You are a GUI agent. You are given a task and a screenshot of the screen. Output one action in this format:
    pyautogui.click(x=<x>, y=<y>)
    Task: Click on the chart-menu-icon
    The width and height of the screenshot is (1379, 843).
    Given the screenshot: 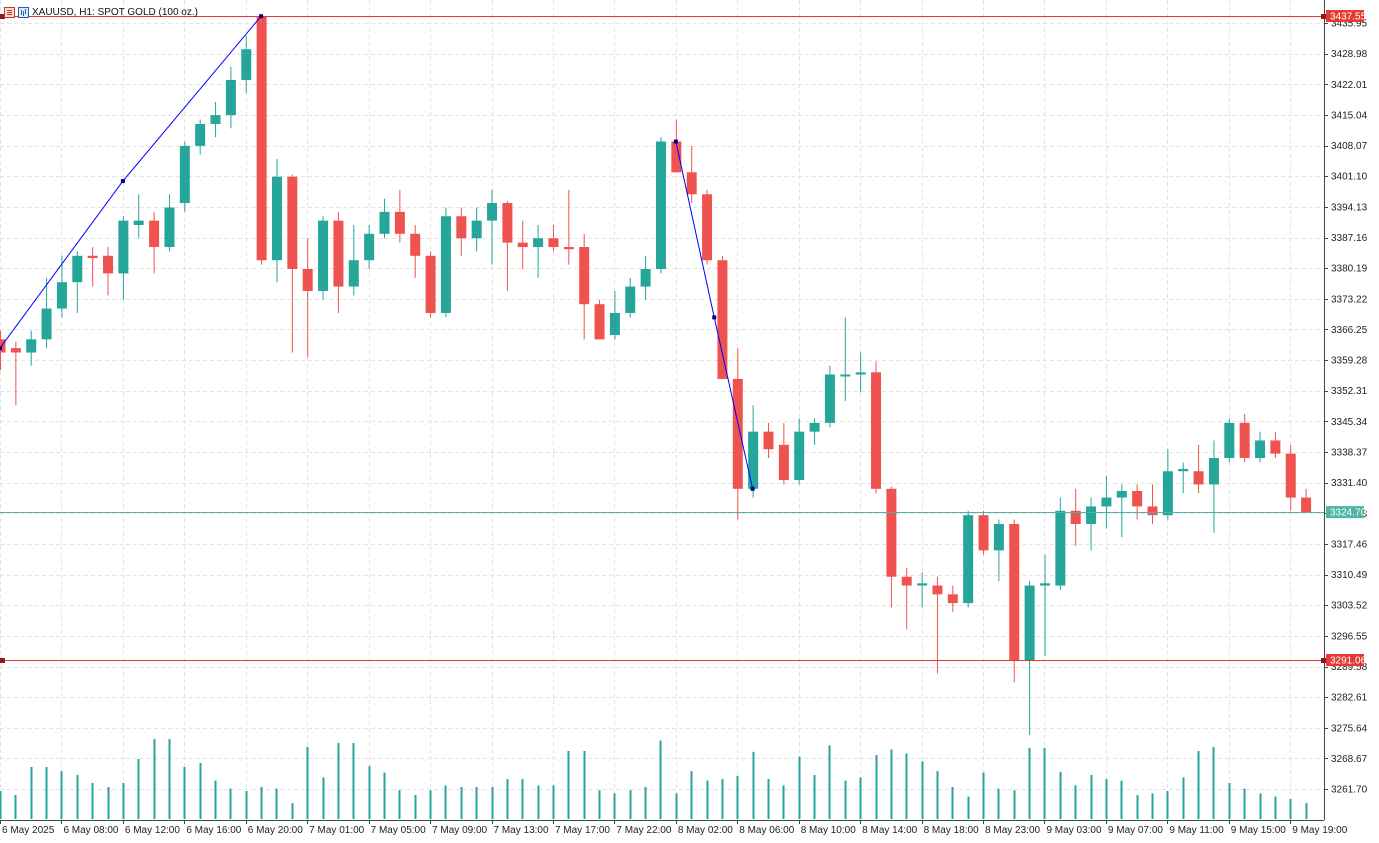 What is the action you would take?
    pyautogui.click(x=9, y=12)
    